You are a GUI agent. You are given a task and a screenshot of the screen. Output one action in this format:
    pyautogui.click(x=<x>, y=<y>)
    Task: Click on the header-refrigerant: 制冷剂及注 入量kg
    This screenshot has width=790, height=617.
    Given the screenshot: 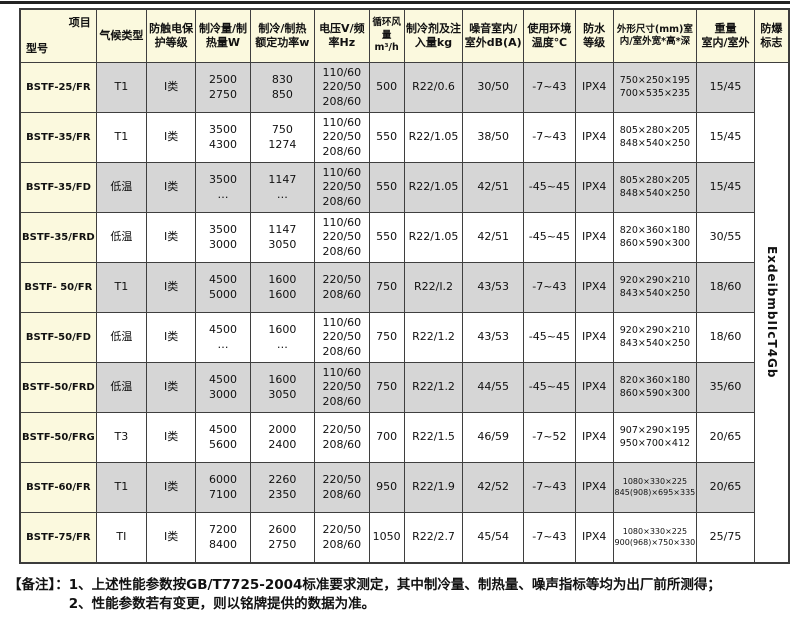 What is the action you would take?
    pyautogui.click(x=433, y=35)
    